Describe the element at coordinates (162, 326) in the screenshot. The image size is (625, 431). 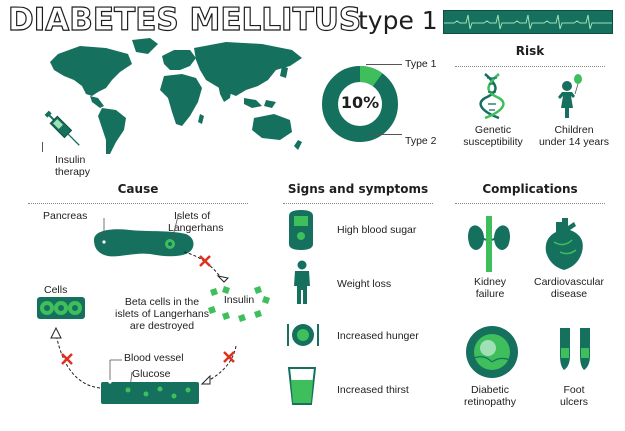
I see `beta-cells-line3: are destroyed` at that location.